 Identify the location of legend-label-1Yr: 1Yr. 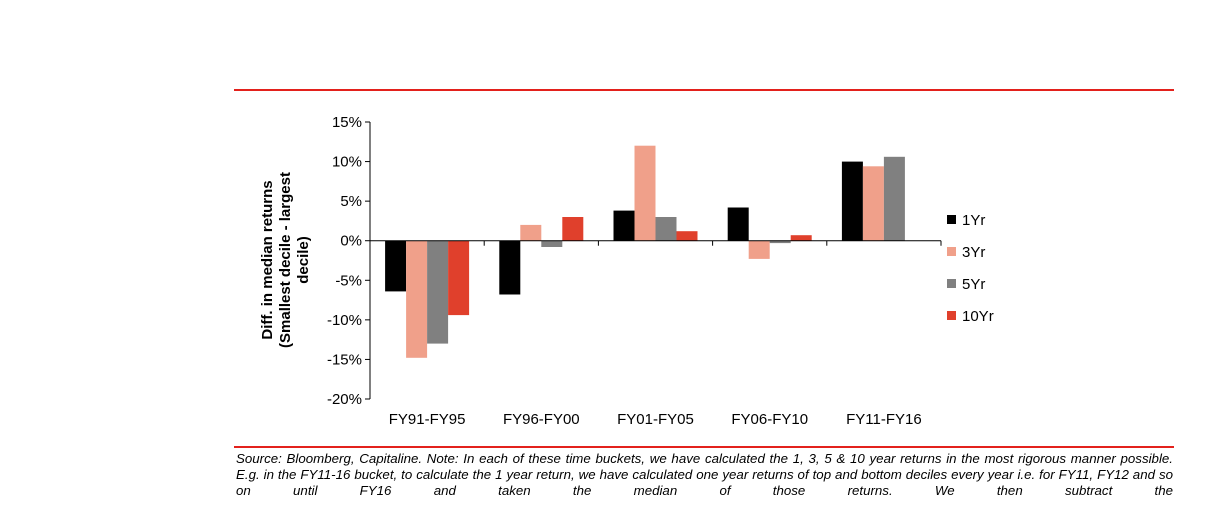
(973, 220).